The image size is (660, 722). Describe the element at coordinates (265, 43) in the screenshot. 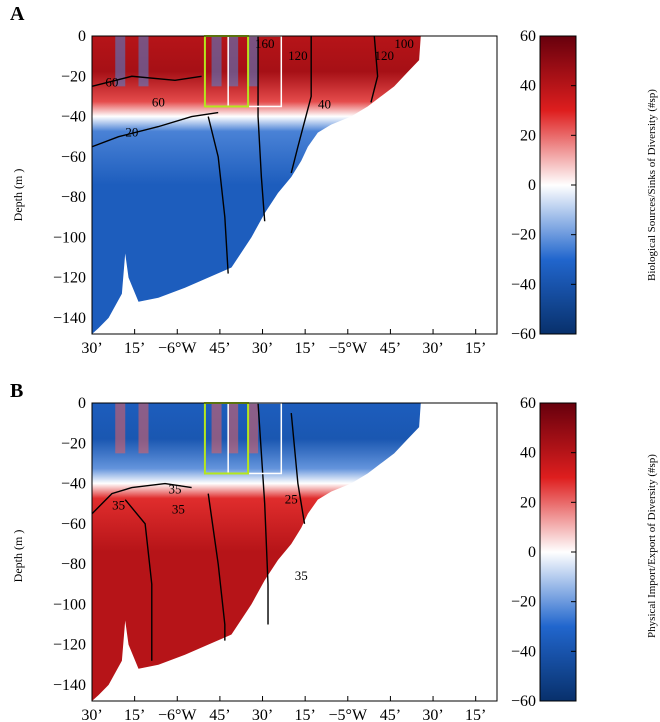

I see `contour-label: 160` at that location.